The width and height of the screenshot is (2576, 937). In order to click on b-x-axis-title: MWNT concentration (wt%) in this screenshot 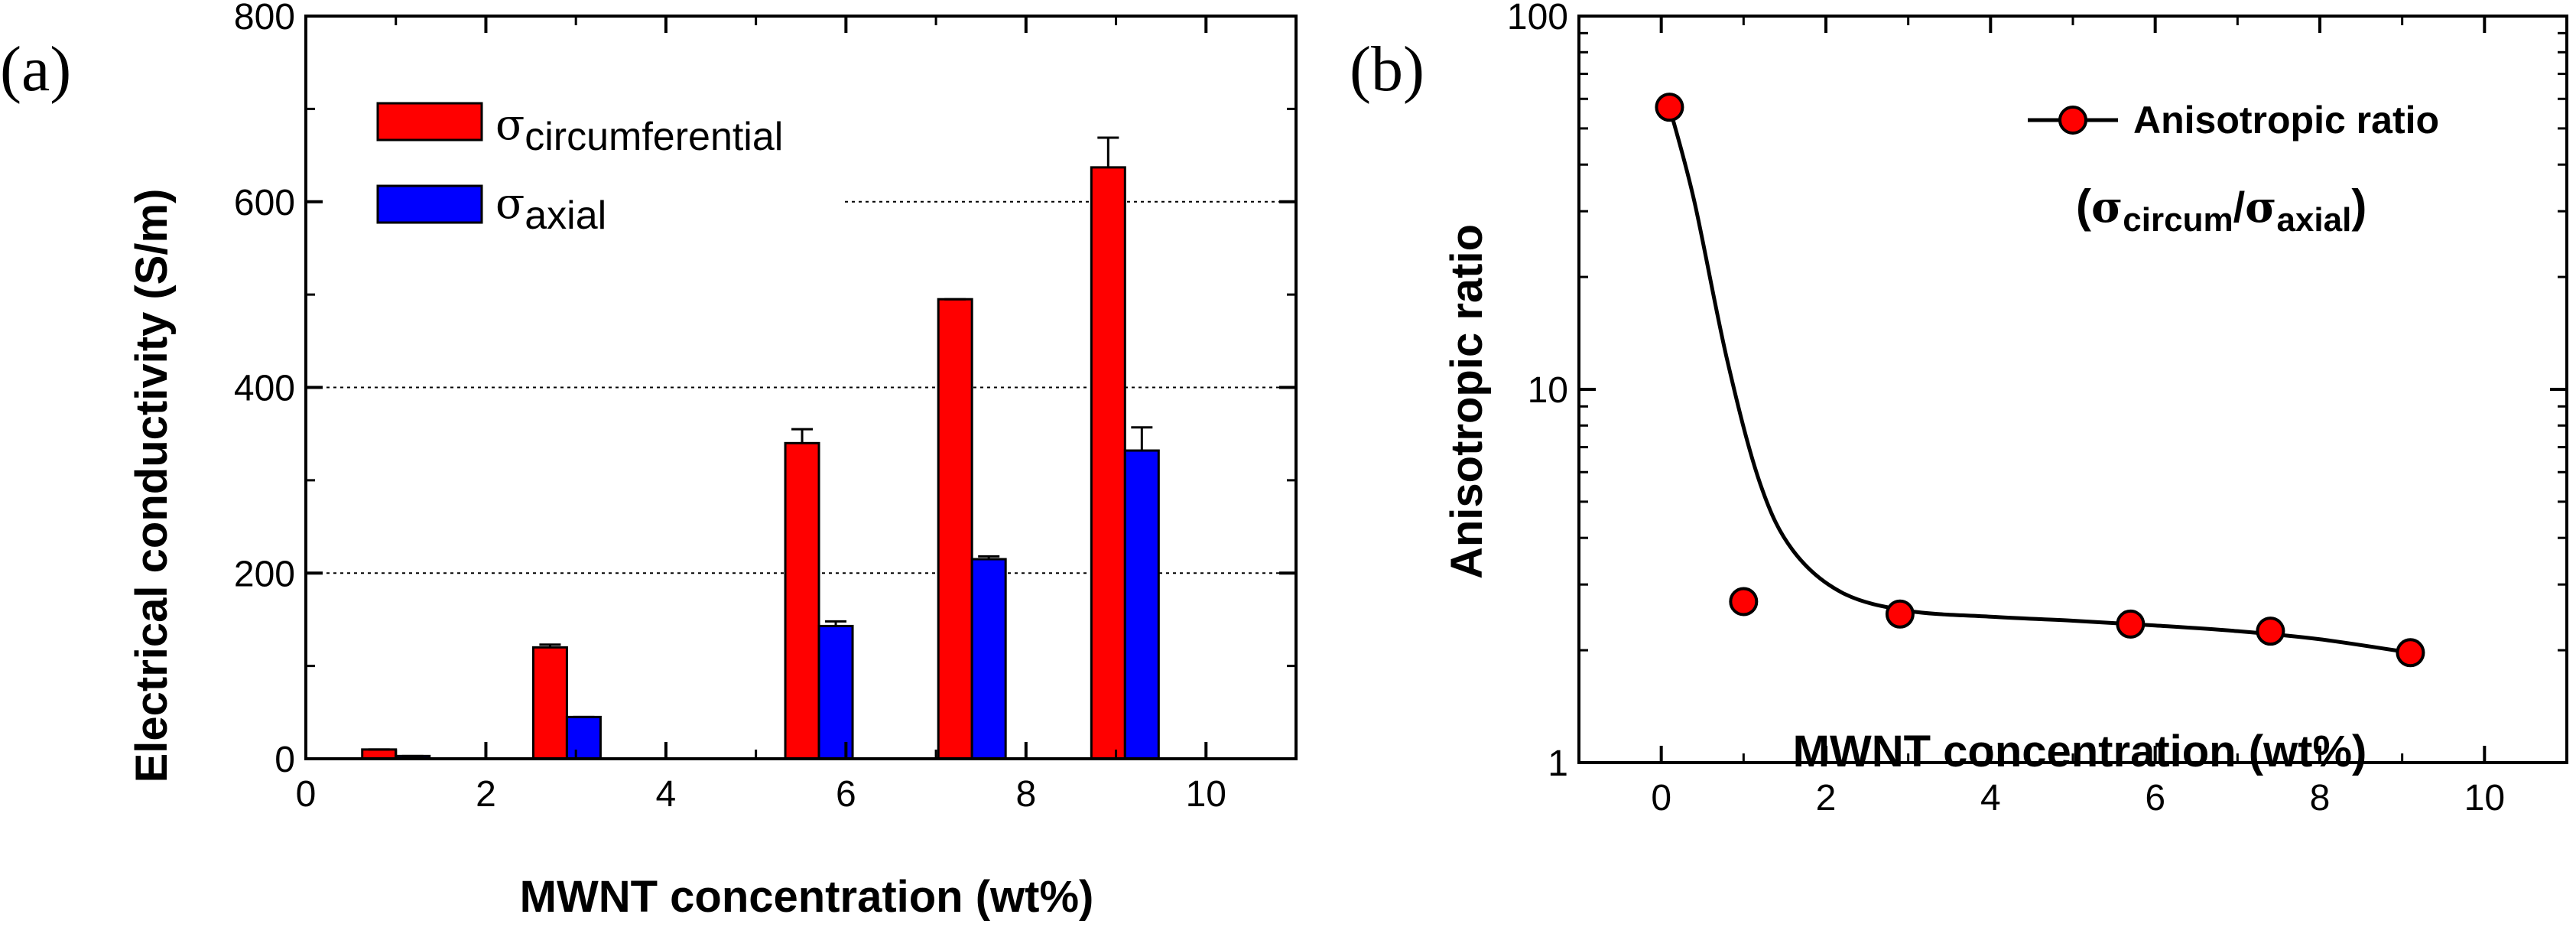, I will do `click(2080, 751)`.